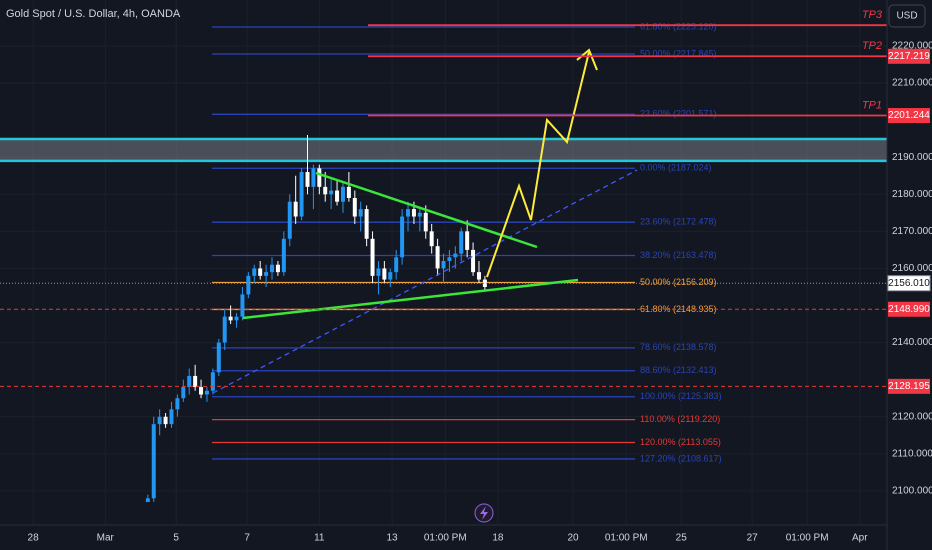 The height and width of the screenshot is (550, 932). Describe the element at coordinates (678, 347) in the screenshot. I see `fib-label: 78.60% (2138.578)` at that location.